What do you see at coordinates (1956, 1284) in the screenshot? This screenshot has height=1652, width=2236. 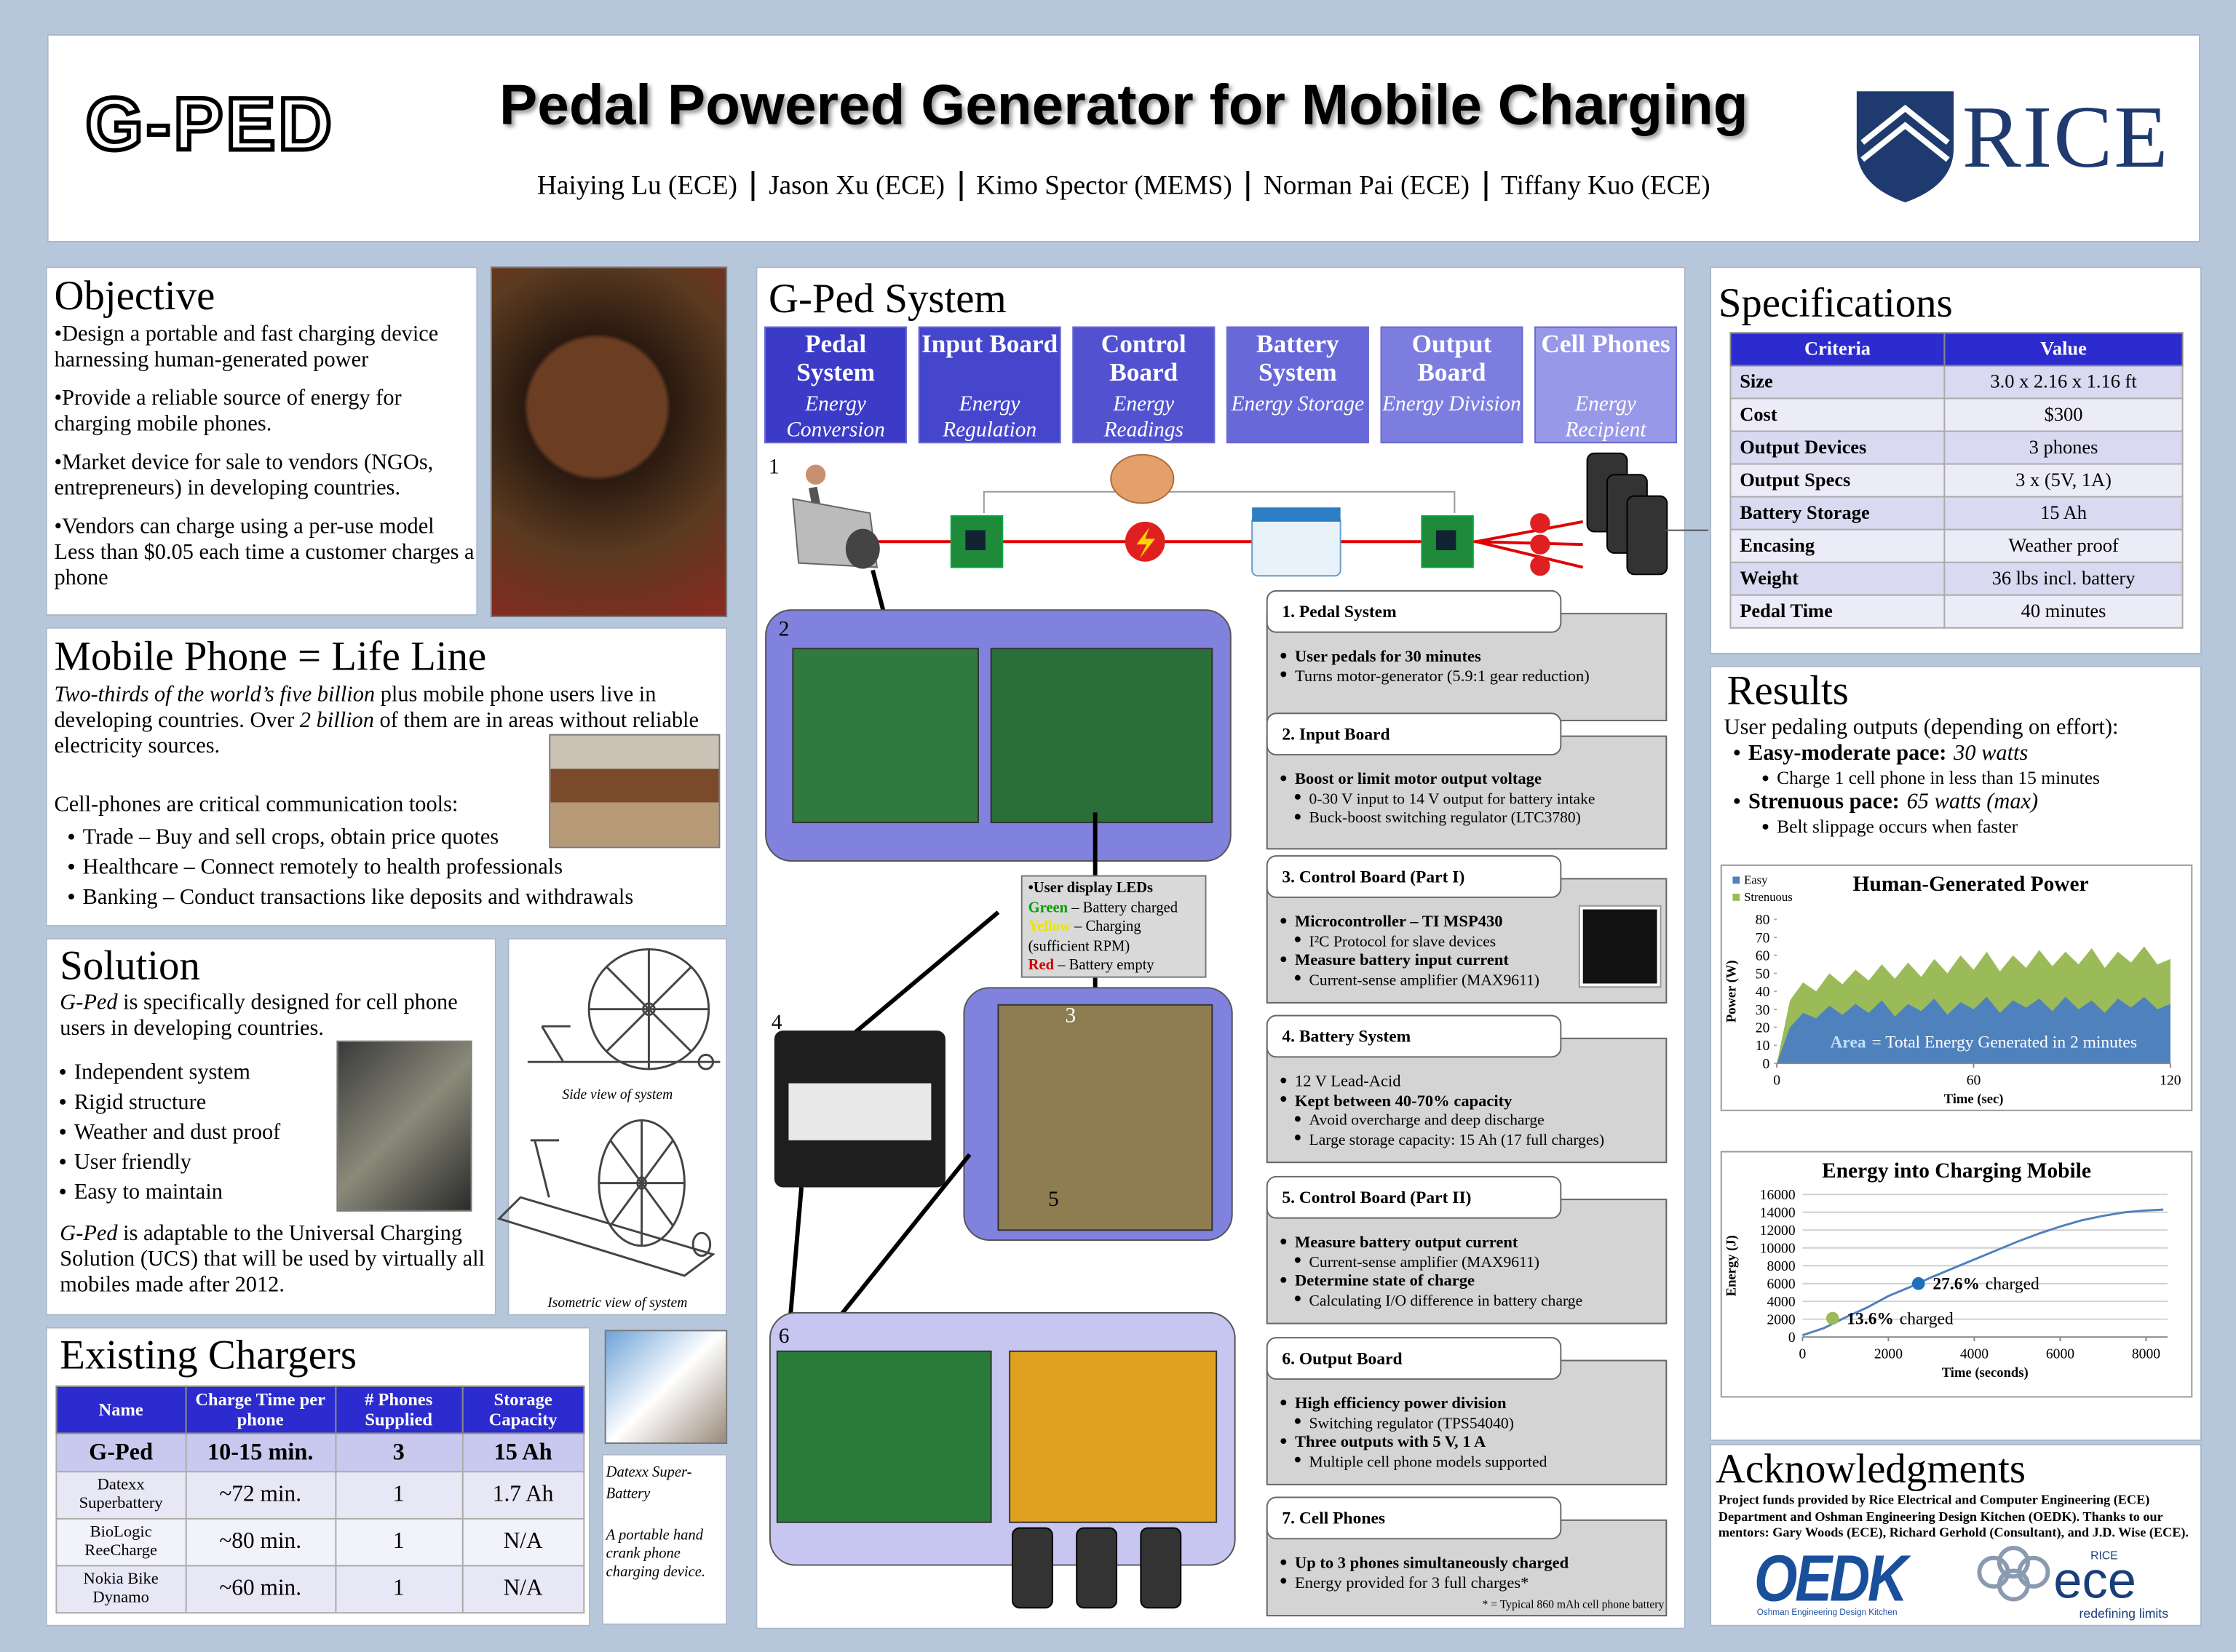 I see `marker-value: 27.6%` at bounding box center [1956, 1284].